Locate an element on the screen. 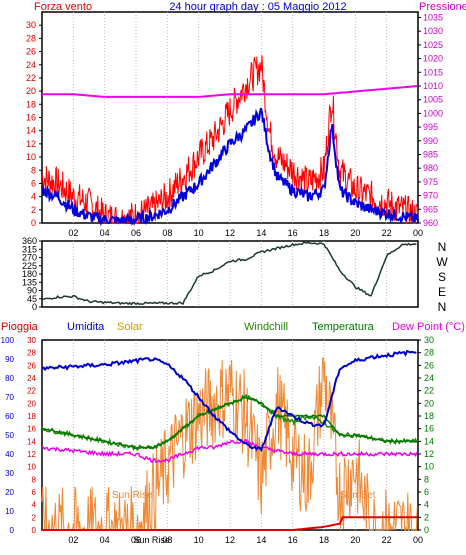 The image size is (466, 555). compass-label: W is located at coordinates (442, 262).